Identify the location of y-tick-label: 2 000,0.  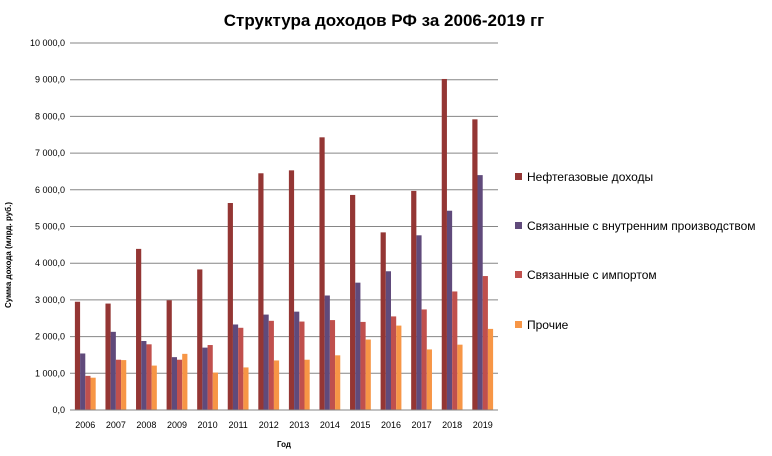
(50, 337).